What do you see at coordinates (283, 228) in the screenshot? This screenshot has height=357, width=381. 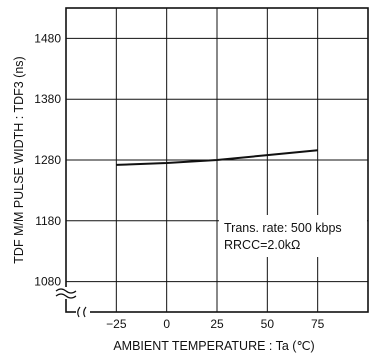 I see `annotation-trans-rate: Trans. rate: 500 kbps` at bounding box center [283, 228].